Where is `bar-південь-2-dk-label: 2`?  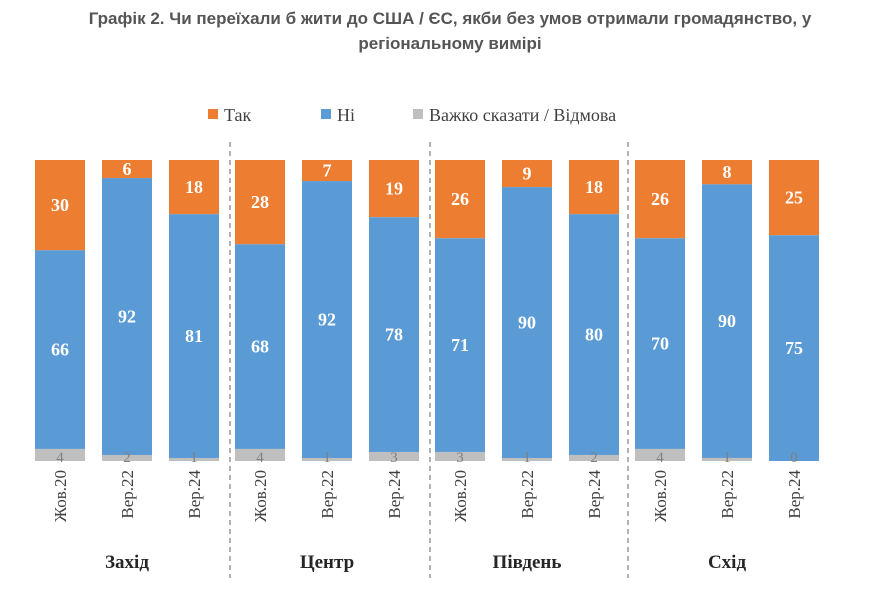
bar-південь-2-dk-label: 2 is located at coordinates (594, 458).